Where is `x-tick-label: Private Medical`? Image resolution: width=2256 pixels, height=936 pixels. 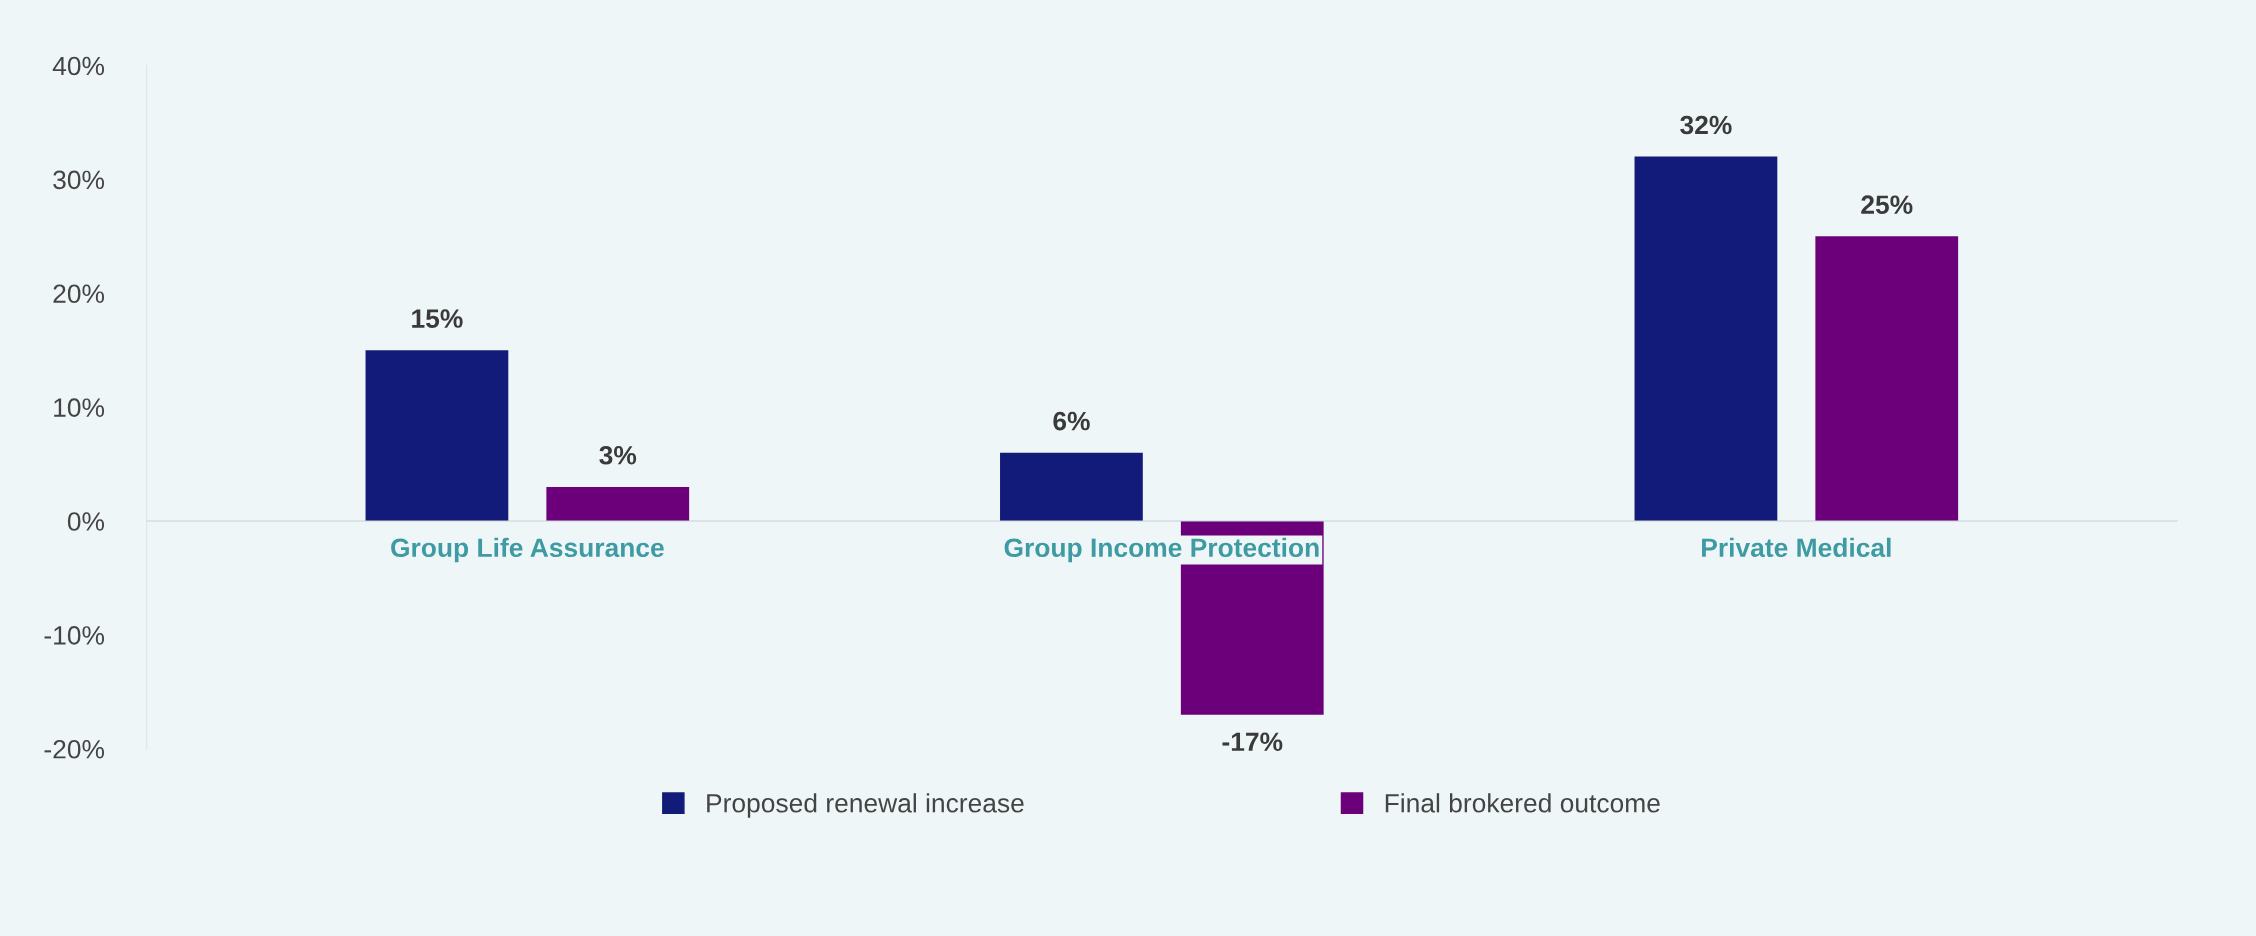 x-tick-label: Private Medical is located at coordinates (1796, 547).